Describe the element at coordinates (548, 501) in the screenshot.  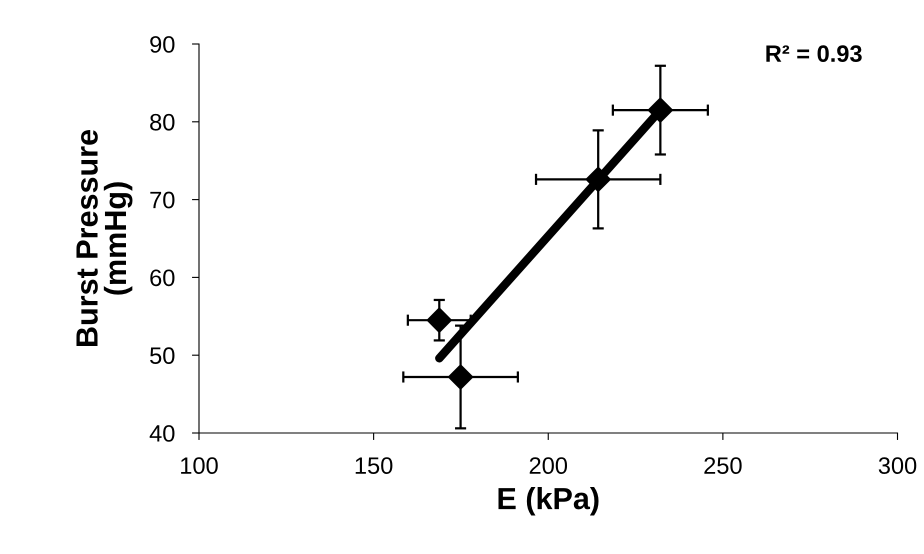
I see `x-axis-title: E (kPa)` at that location.